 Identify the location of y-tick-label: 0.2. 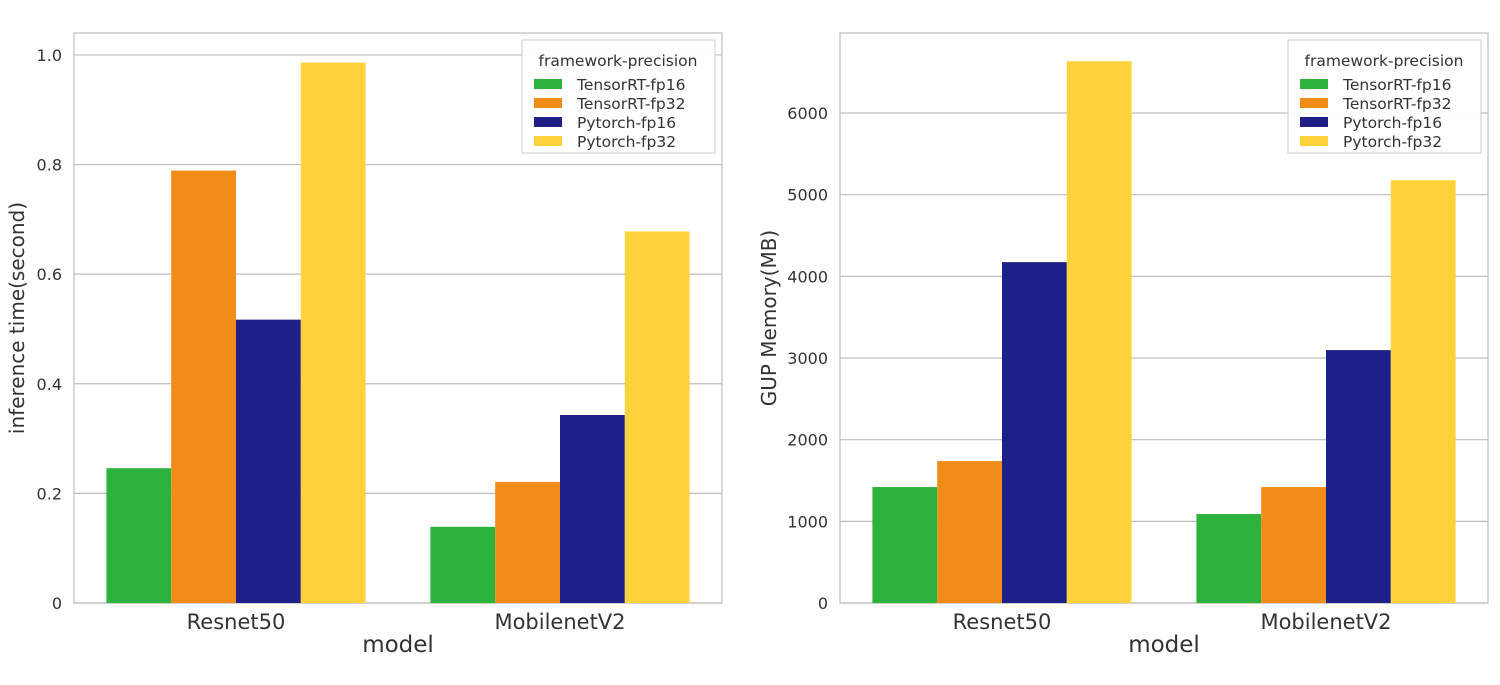
(49, 493).